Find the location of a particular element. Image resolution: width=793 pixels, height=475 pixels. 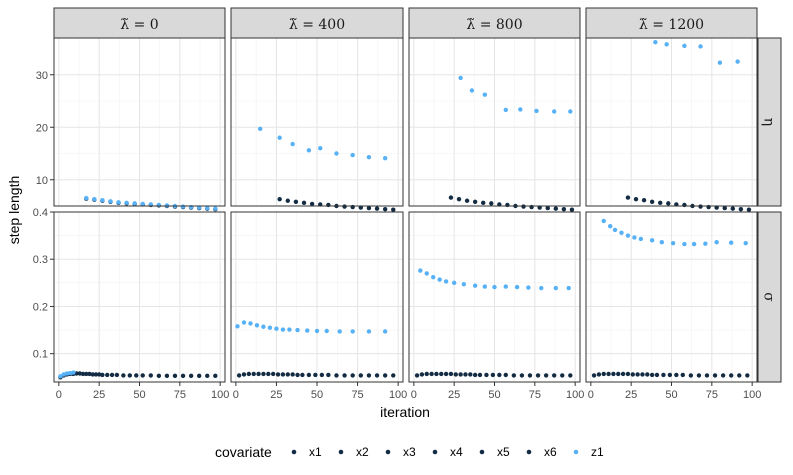

y-axis-title: step length is located at coordinates (14, 210).